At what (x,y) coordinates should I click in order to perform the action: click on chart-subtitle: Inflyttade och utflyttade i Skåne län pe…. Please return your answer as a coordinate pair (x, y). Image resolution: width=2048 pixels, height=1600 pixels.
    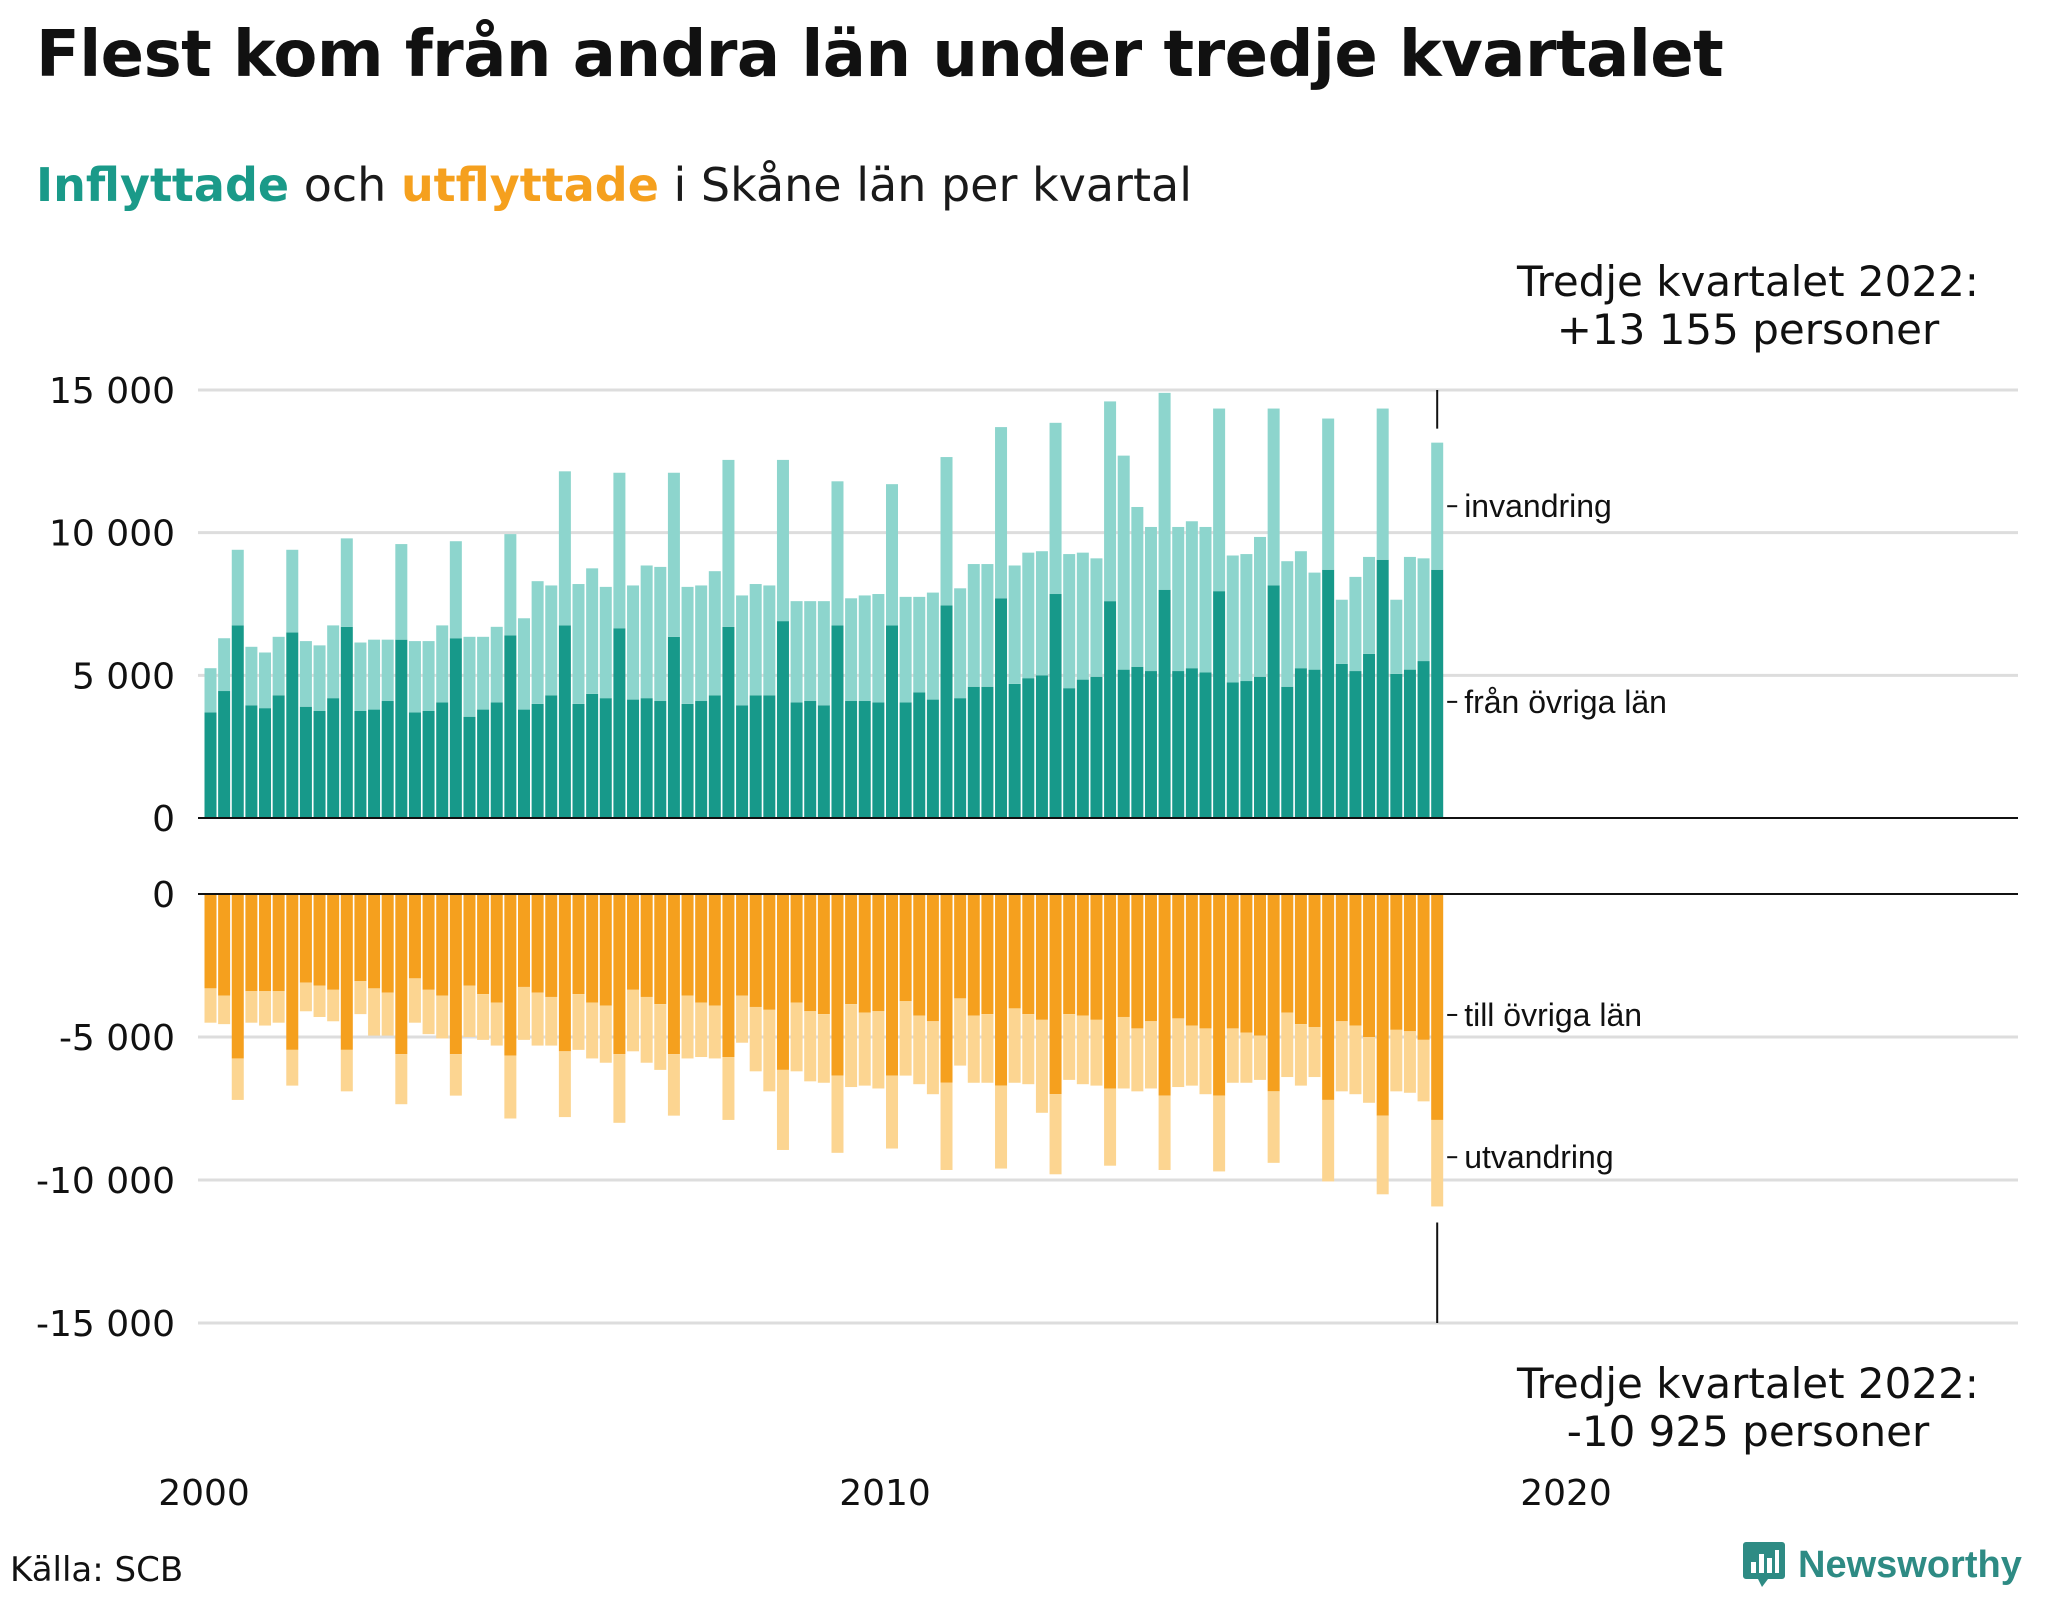
    Looking at the image, I should click on (614, 185).